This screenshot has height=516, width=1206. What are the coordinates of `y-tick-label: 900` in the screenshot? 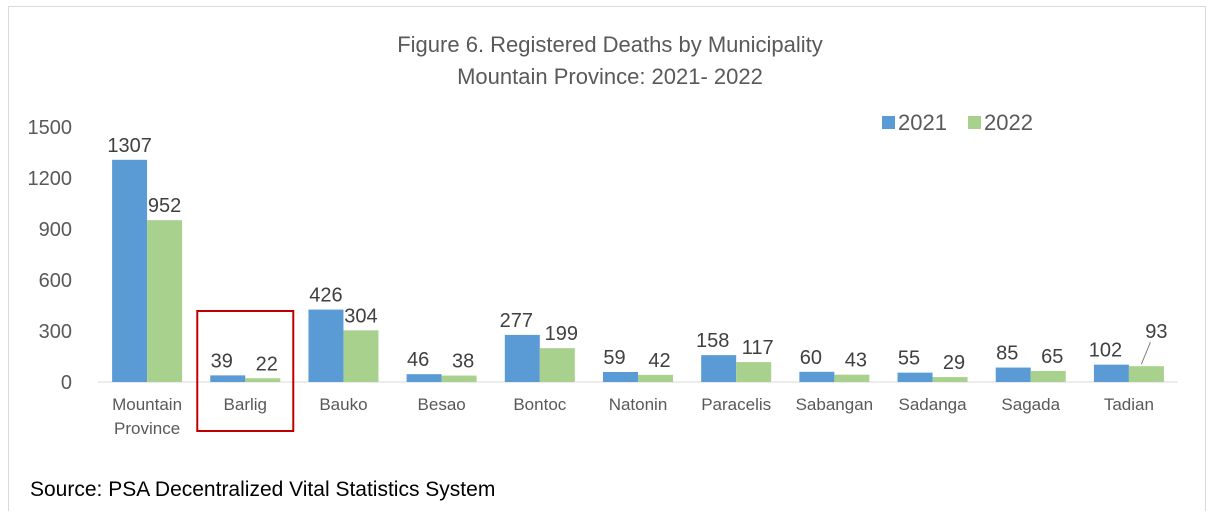 It's located at (55, 230).